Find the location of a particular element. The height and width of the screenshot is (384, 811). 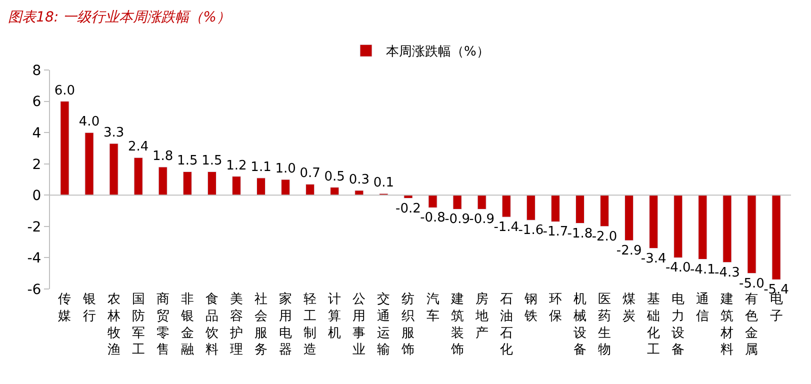

data-label: 2.4 is located at coordinates (138, 147).